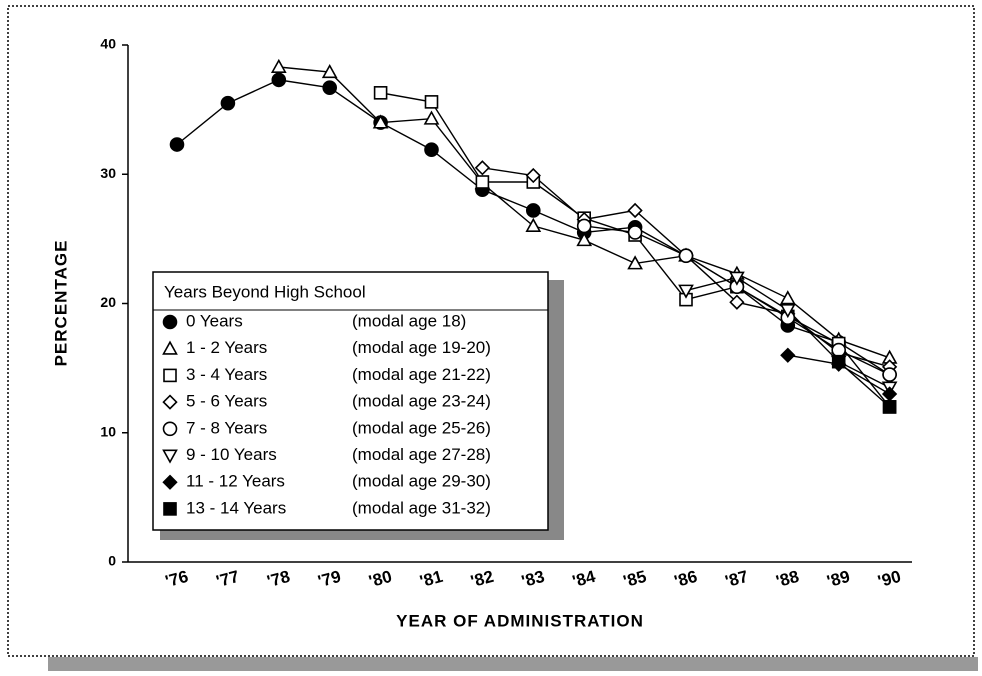 This screenshot has width=982, height=676. Describe the element at coordinates (421, 374) in the screenshot. I see `legend-note: (modal age 21-22)` at that location.